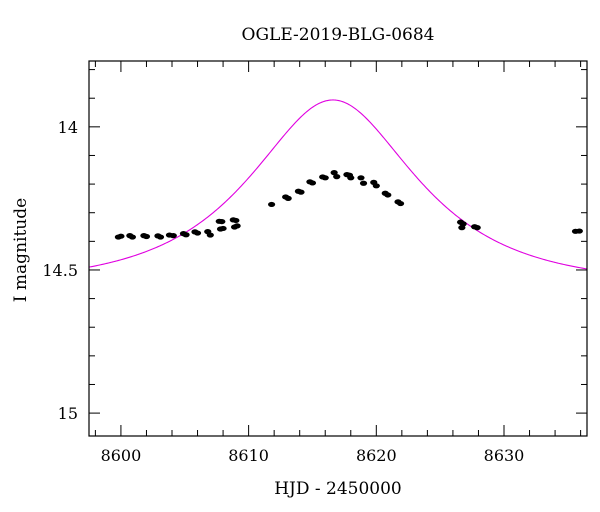 Image resolution: width=600 pixels, height=512 pixels. I want to click on x-tick-label: 8610, so click(248, 455).